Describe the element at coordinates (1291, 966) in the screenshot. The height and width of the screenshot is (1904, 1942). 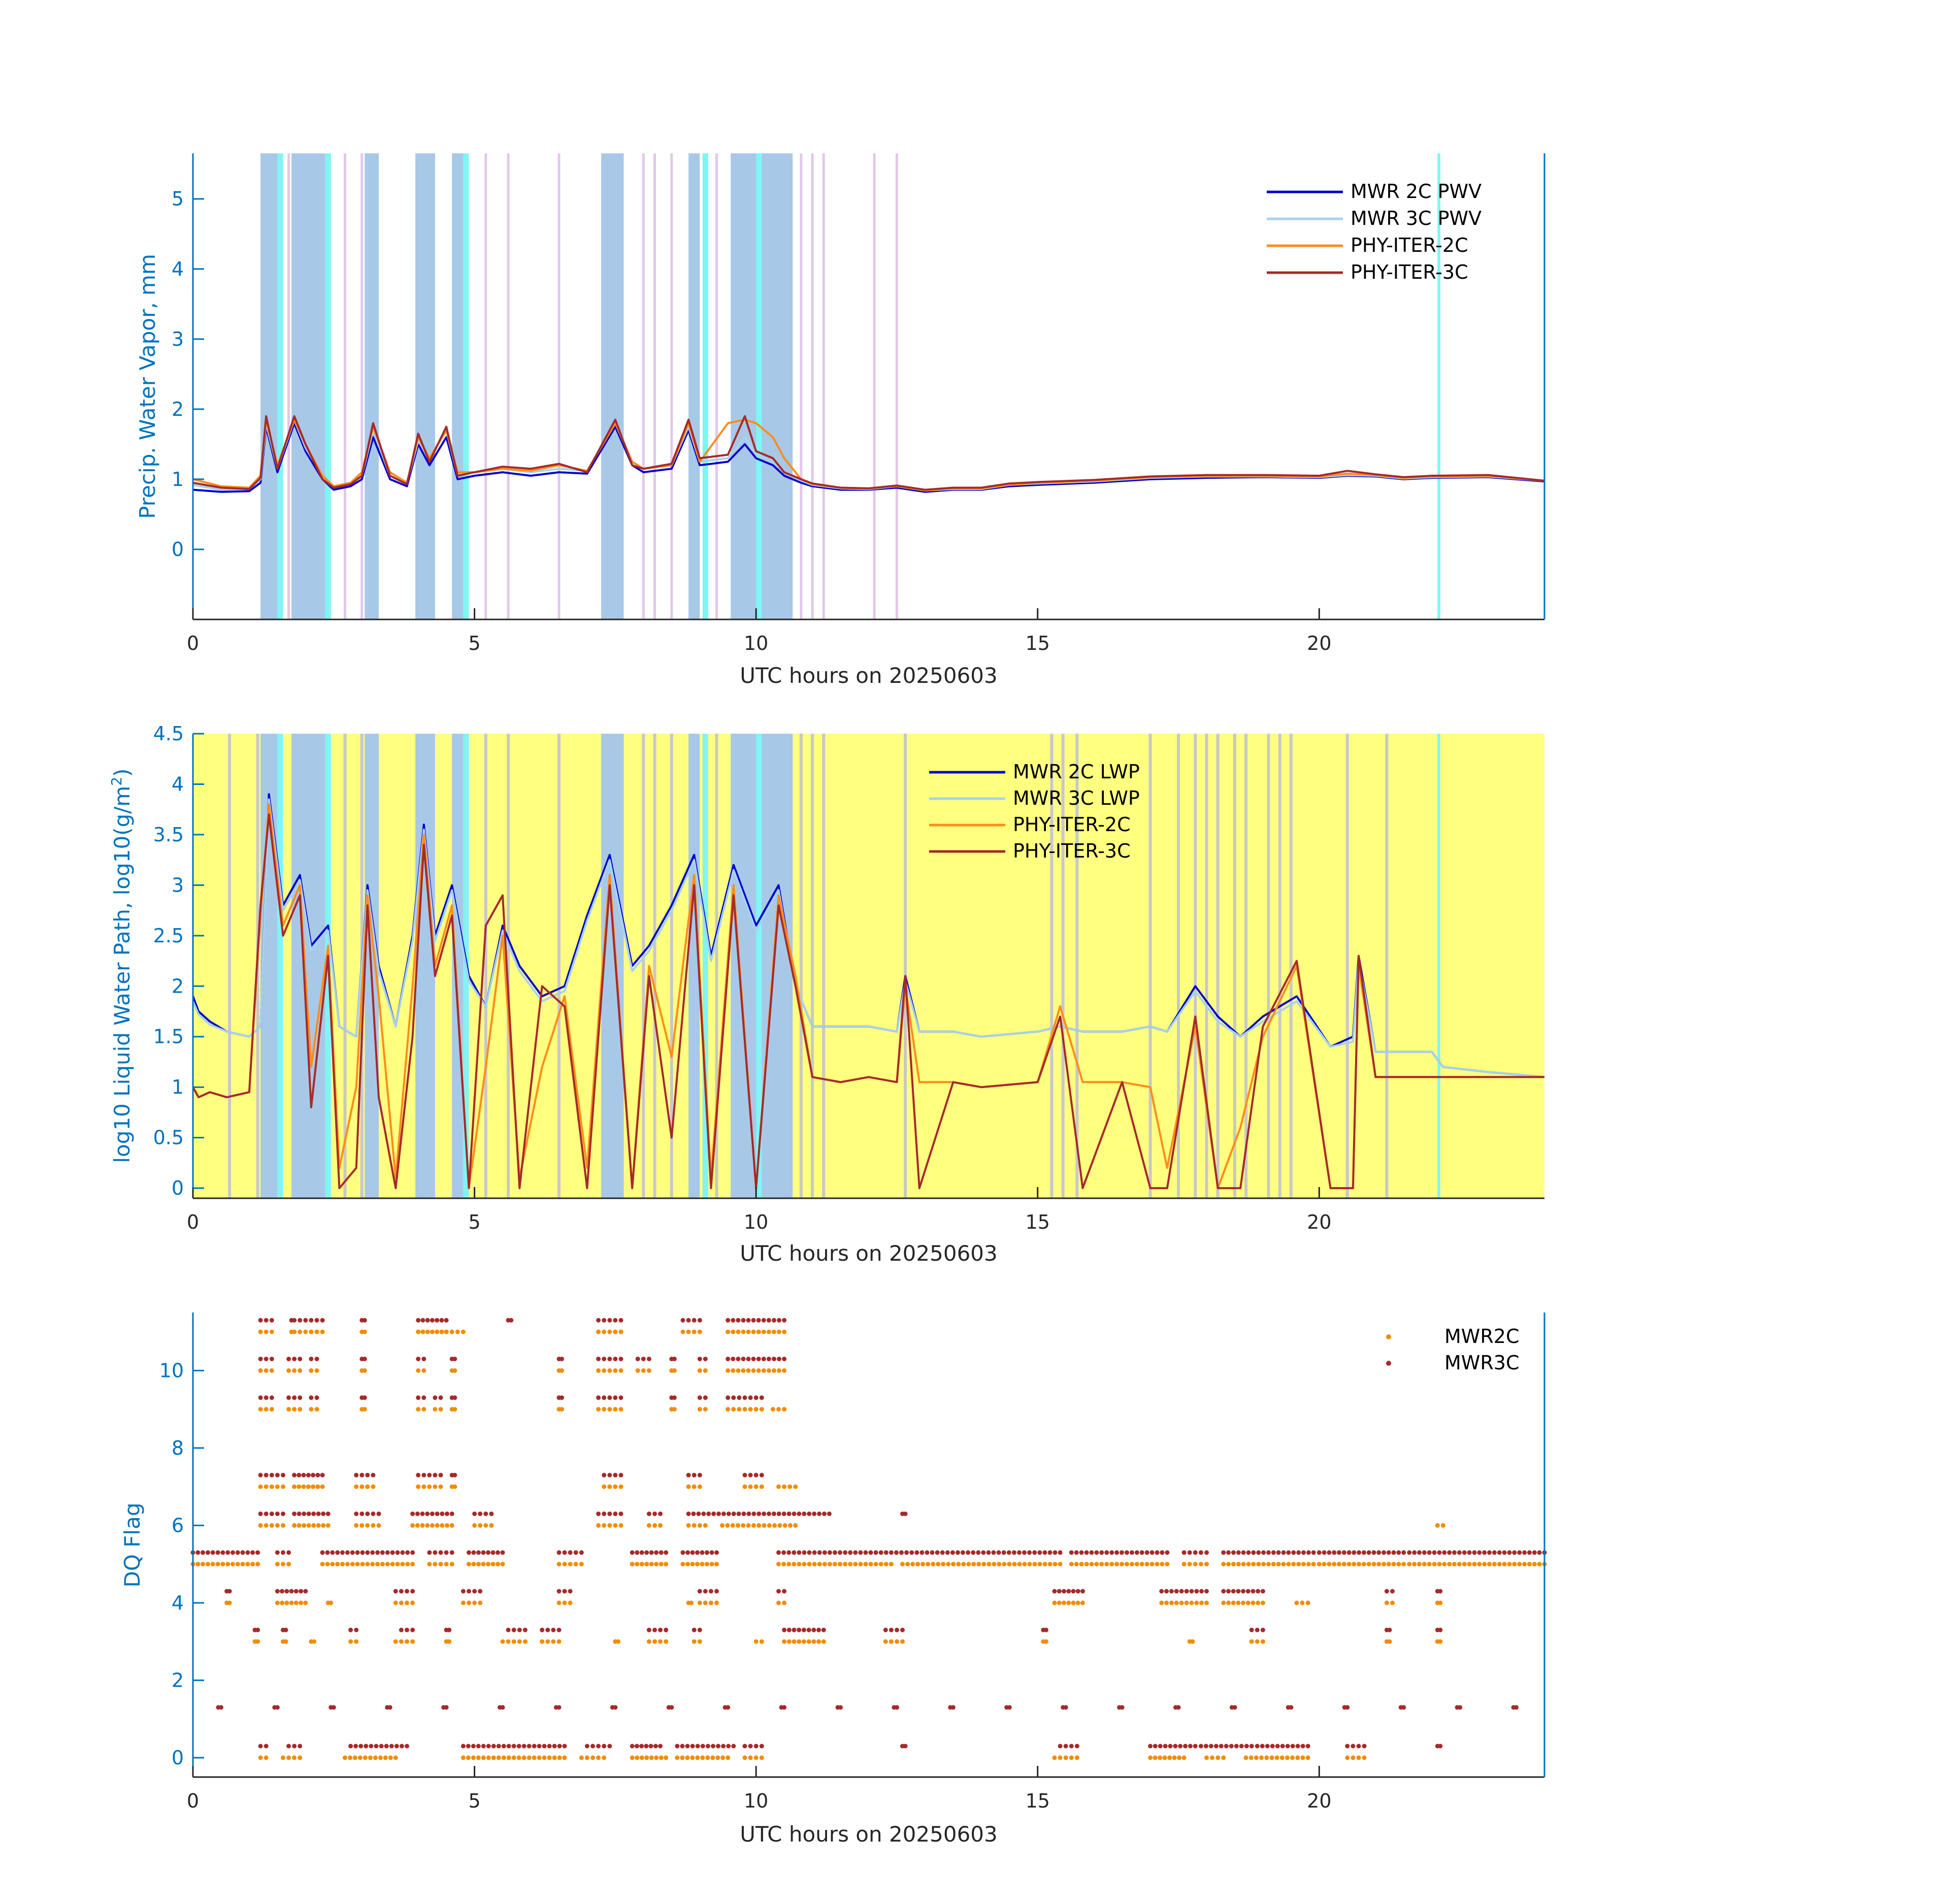
I see `lwp-shade-gray` at that location.